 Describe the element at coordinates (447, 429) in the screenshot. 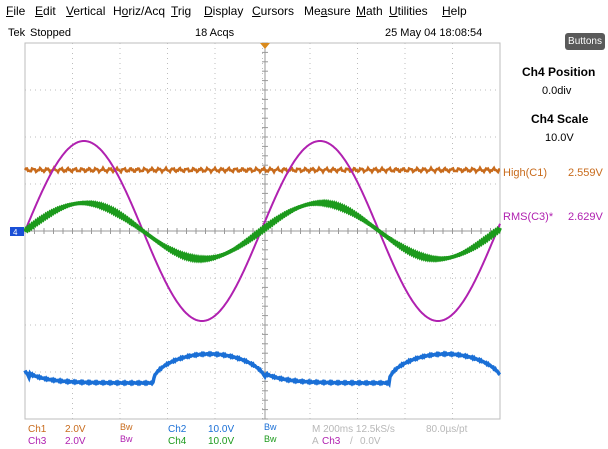

I see `sample-interval: 80.0µs/pt` at that location.